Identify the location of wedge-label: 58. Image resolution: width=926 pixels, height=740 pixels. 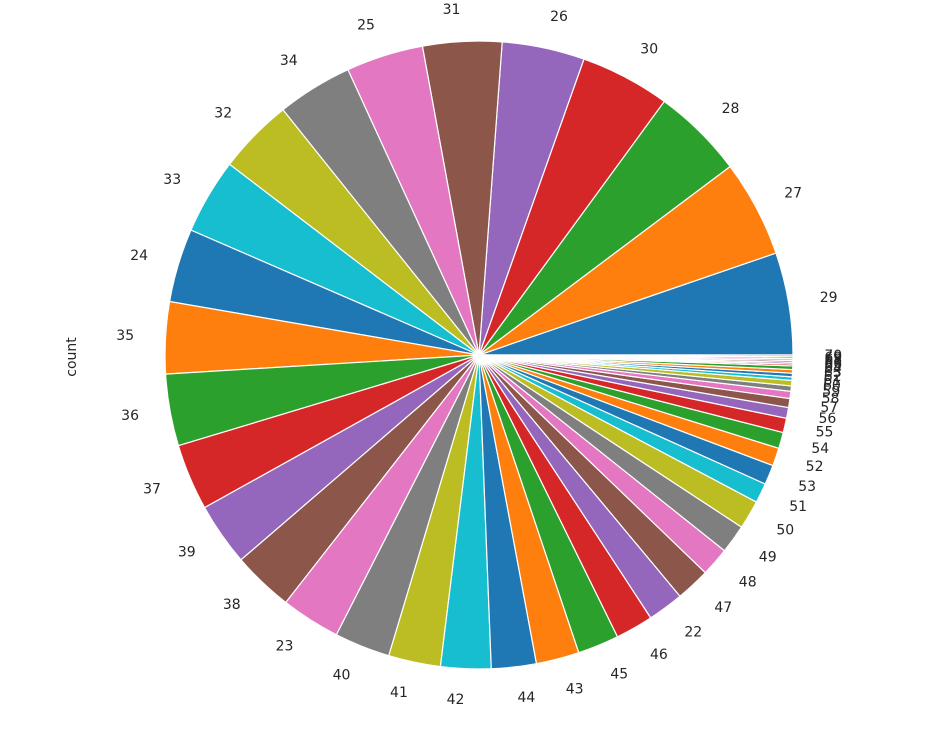
(831, 399).